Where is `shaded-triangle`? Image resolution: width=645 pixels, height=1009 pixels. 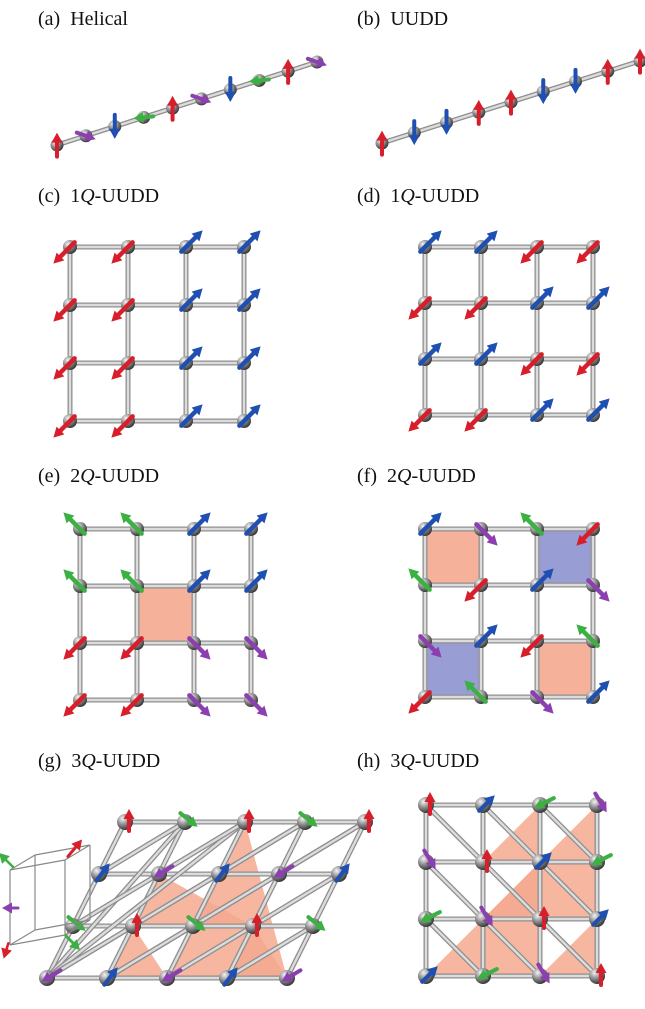 shaded-triangle is located at coordinates (137, 952).